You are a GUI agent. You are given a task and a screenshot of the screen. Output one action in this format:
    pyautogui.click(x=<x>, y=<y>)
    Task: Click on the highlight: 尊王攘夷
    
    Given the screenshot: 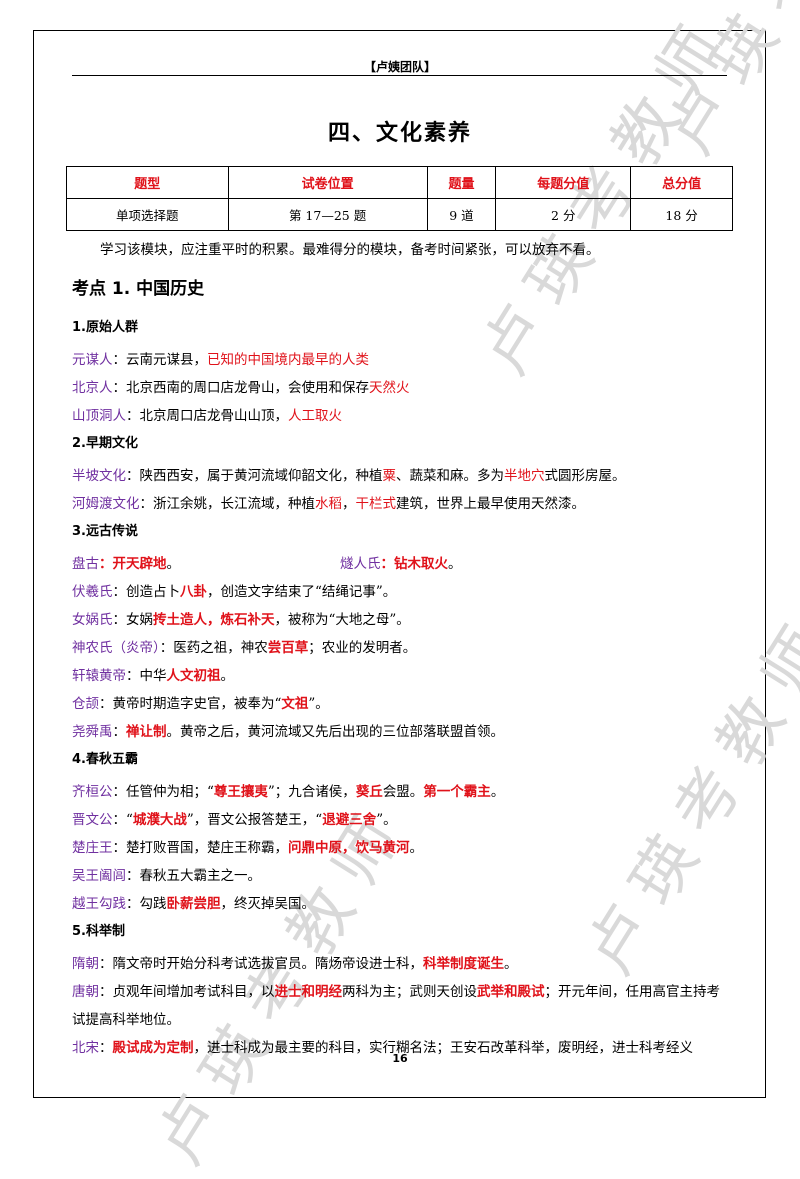 What is the action you would take?
    pyautogui.click(x=240, y=792)
    